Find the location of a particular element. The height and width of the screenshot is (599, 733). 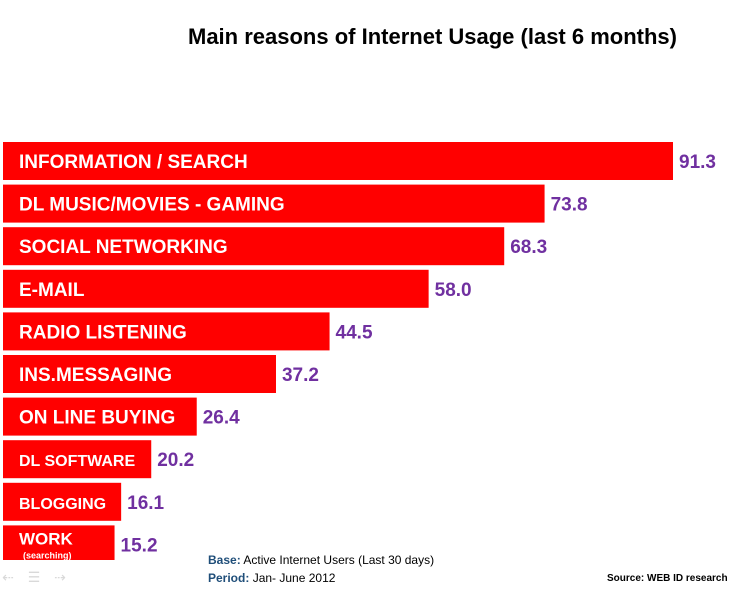

bar-value-label: 37.2 is located at coordinates (300, 375).